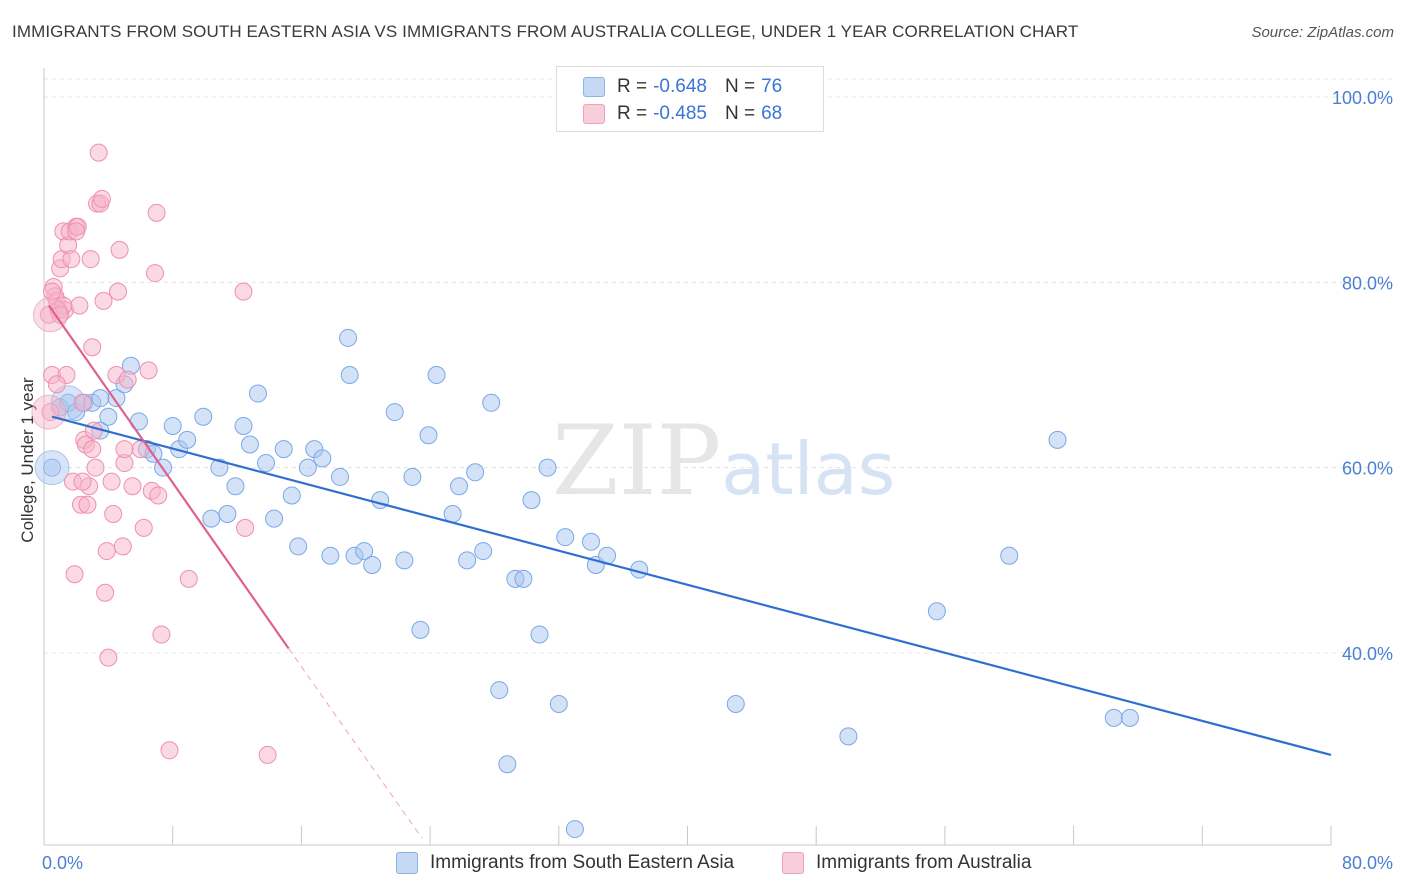  What do you see at coordinates (637, 461) in the screenshot?
I see `watermark-zip: ZIP` at bounding box center [637, 461].